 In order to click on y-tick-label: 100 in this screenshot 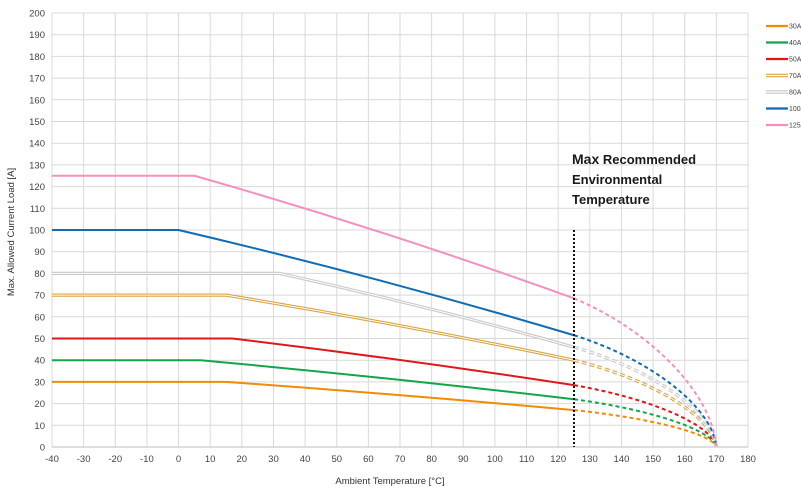, I will do `click(37, 231)`.